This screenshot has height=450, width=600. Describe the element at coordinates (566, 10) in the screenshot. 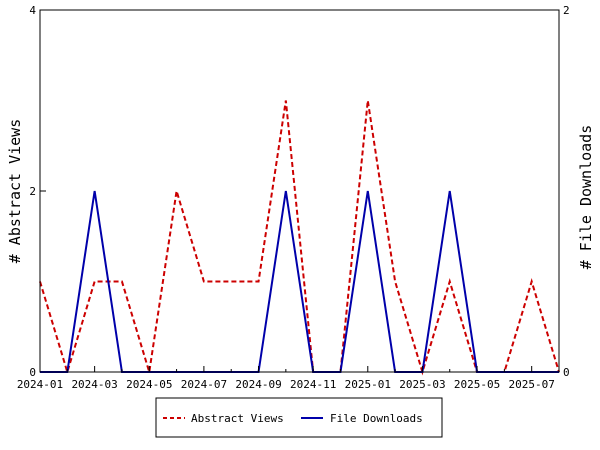

I see `y2-tick-label: 2` at that location.